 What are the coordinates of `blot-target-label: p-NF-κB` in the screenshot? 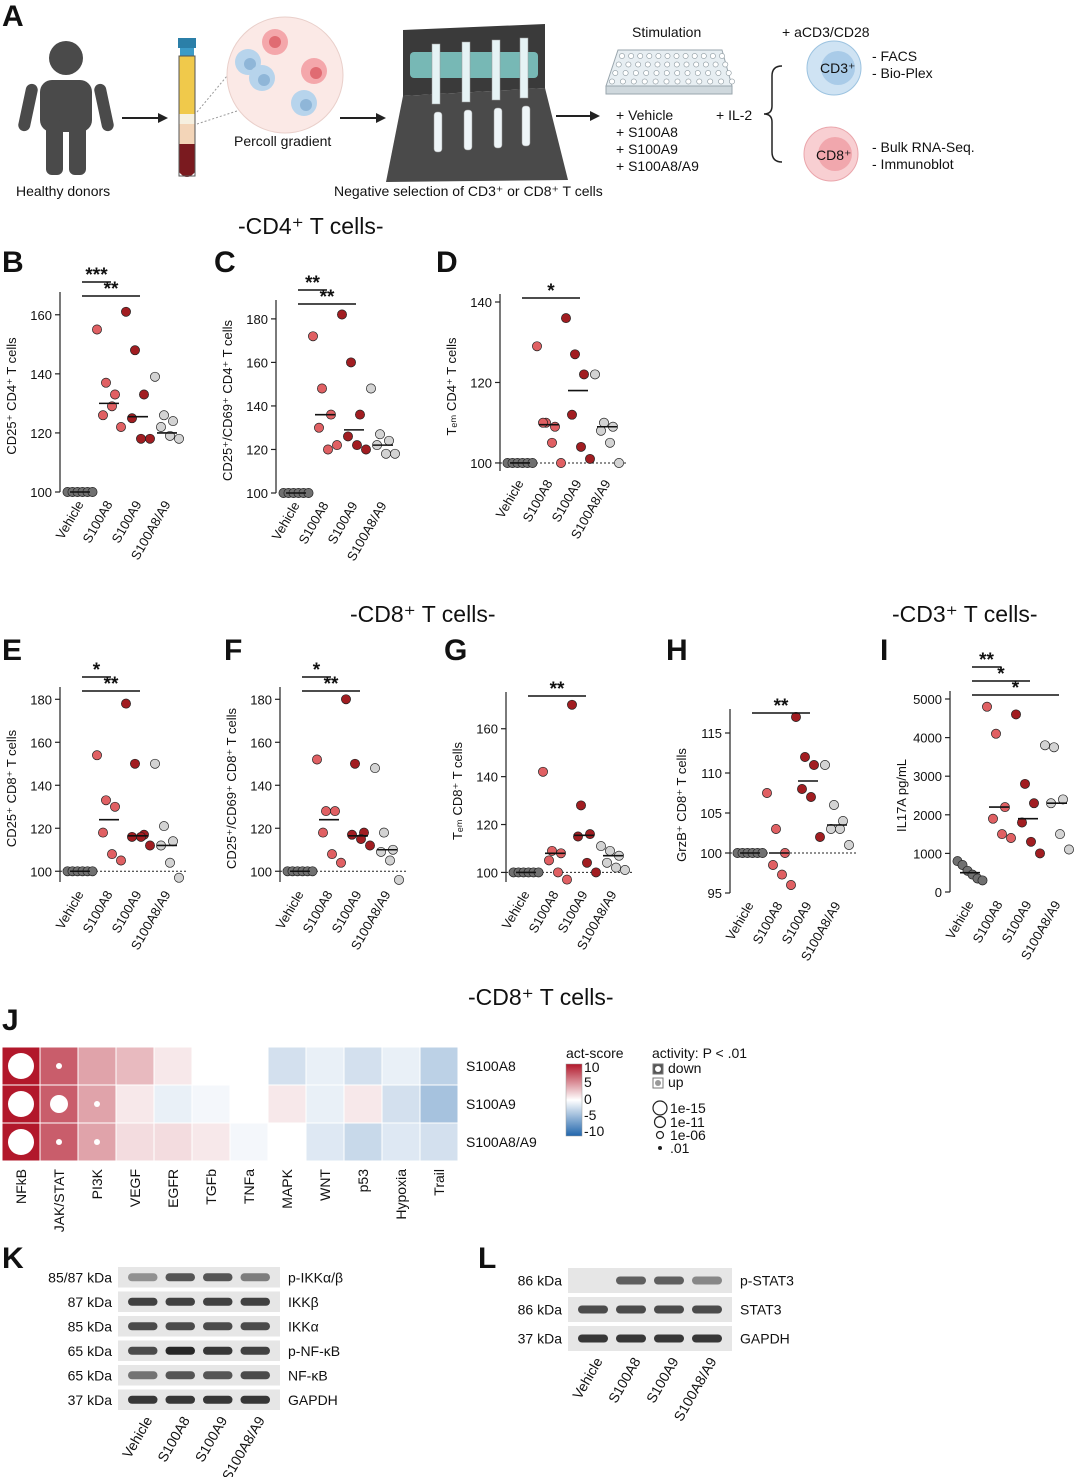 It's located at (314, 1351).